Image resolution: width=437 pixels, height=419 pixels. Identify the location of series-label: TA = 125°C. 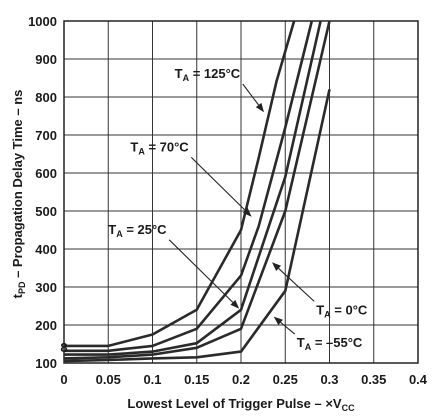
(208, 74).